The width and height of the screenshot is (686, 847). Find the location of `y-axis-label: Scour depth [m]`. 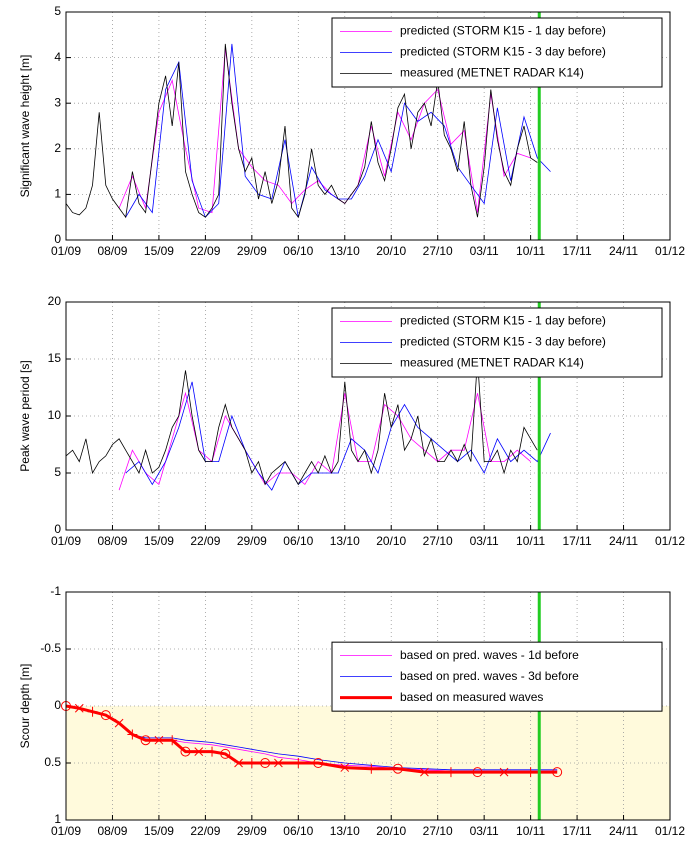

y-axis-label: Scour depth [m] is located at coordinates (25, 706).